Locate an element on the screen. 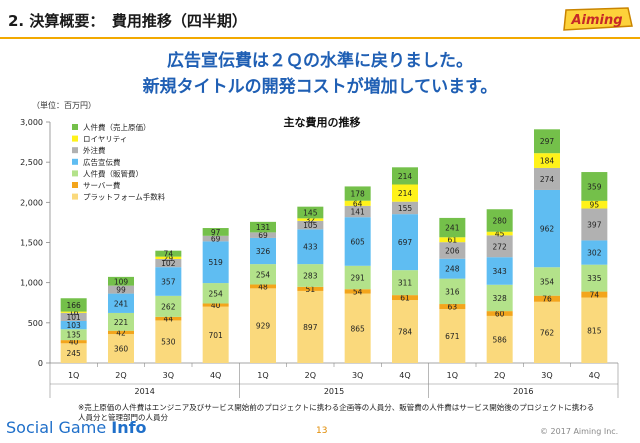 The image size is (640, 443). data-label: 272 is located at coordinates (500, 246).